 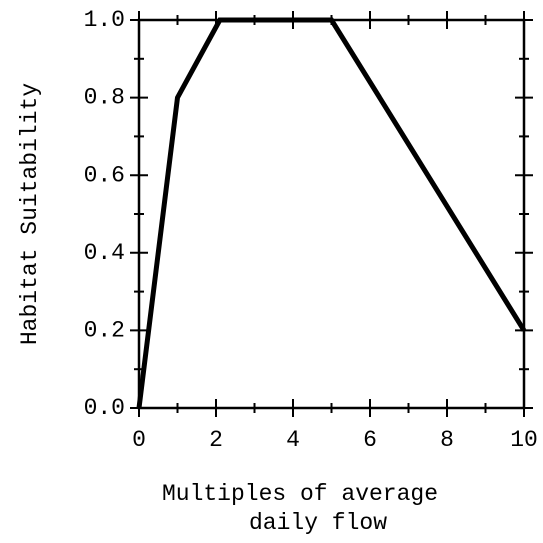 I want to click on x-tick-label: 8, so click(x=447, y=440).